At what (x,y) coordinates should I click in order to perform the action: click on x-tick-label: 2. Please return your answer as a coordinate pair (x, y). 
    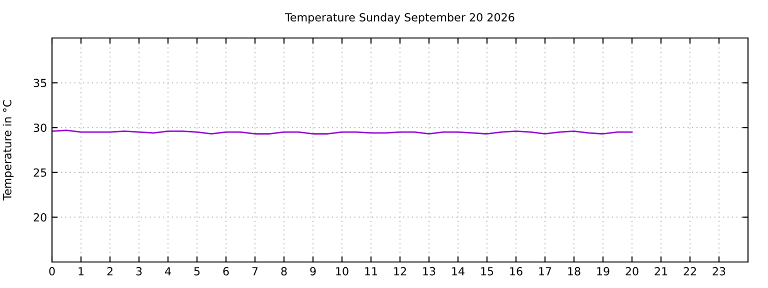
    Looking at the image, I should click on (109, 271).